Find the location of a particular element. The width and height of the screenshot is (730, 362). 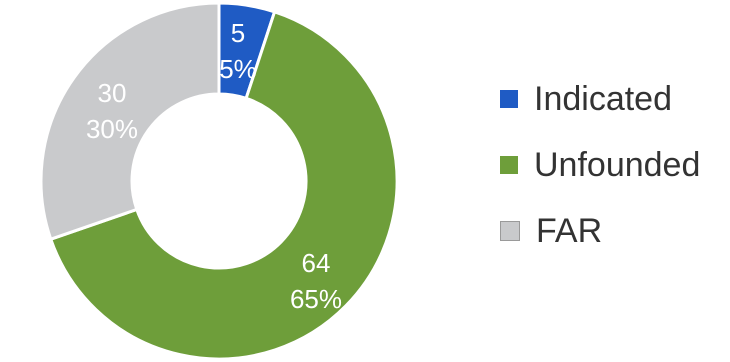

slice-percent-far: 30% is located at coordinates (112, 129).